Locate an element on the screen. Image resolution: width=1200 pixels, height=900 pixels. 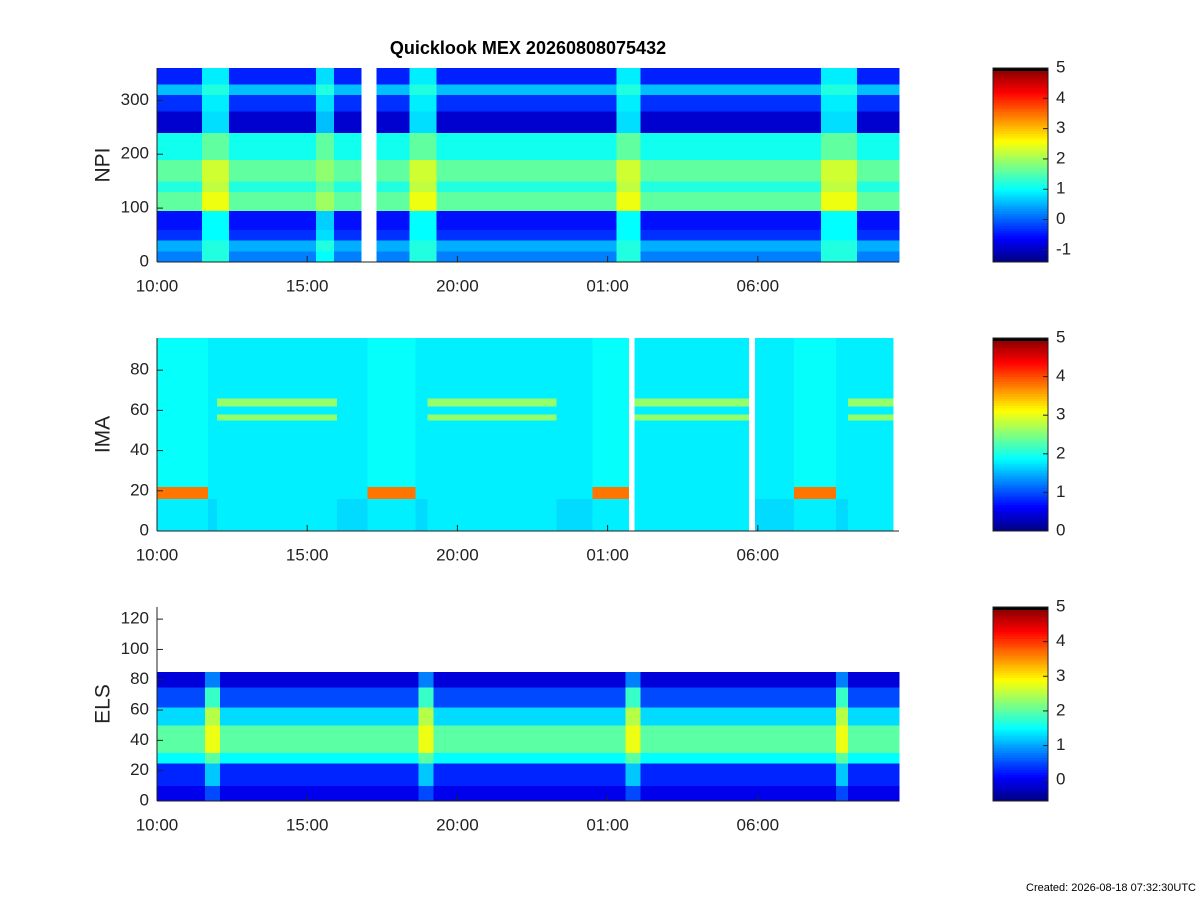
y-tick-label: 300 is located at coordinates (135, 99).